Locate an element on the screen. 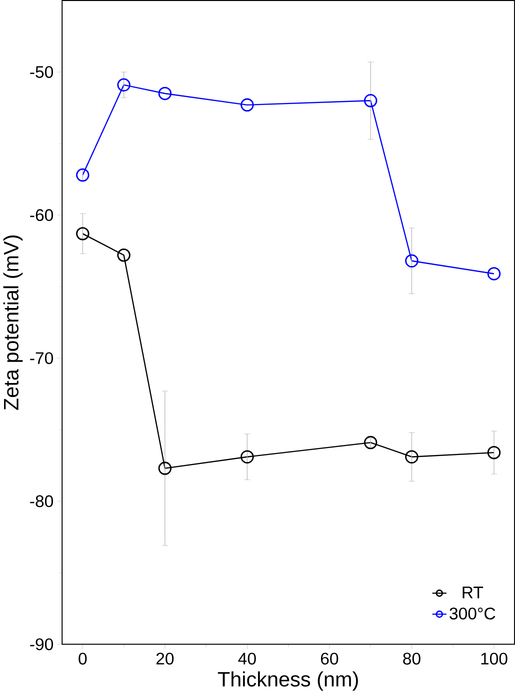  x-tick-label: 0 is located at coordinates (82, 658).